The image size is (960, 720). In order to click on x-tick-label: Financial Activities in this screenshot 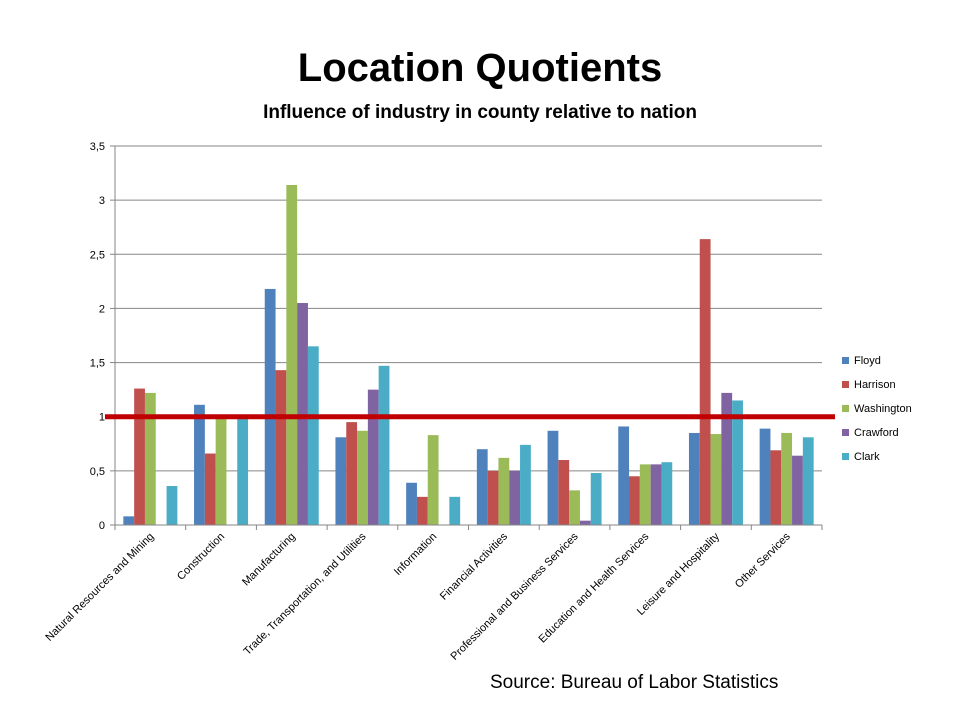, I will do `click(474, 566)`.